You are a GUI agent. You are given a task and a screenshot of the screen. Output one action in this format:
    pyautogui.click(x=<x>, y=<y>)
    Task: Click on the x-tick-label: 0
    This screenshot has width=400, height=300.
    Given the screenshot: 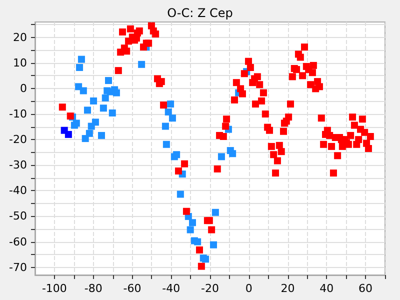 What is the action you would take?
    pyautogui.click(x=248, y=288)
    